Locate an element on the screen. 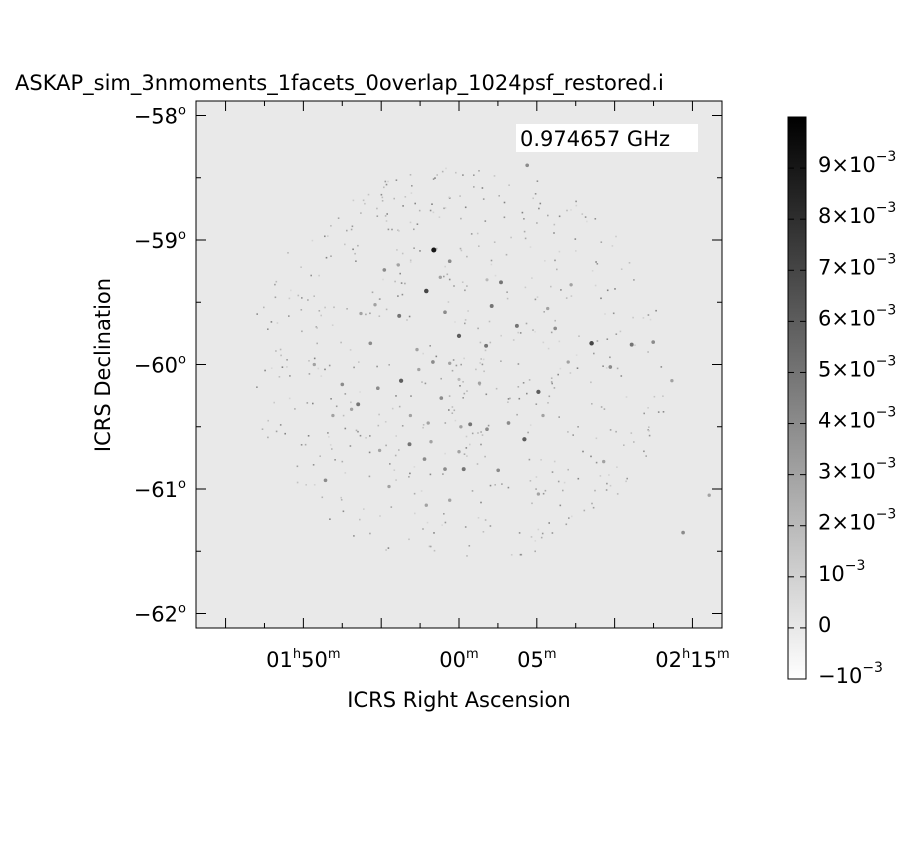 This screenshot has width=923, height=849. colorbar-label: 5×10⁻³ is located at coordinates (857, 367).